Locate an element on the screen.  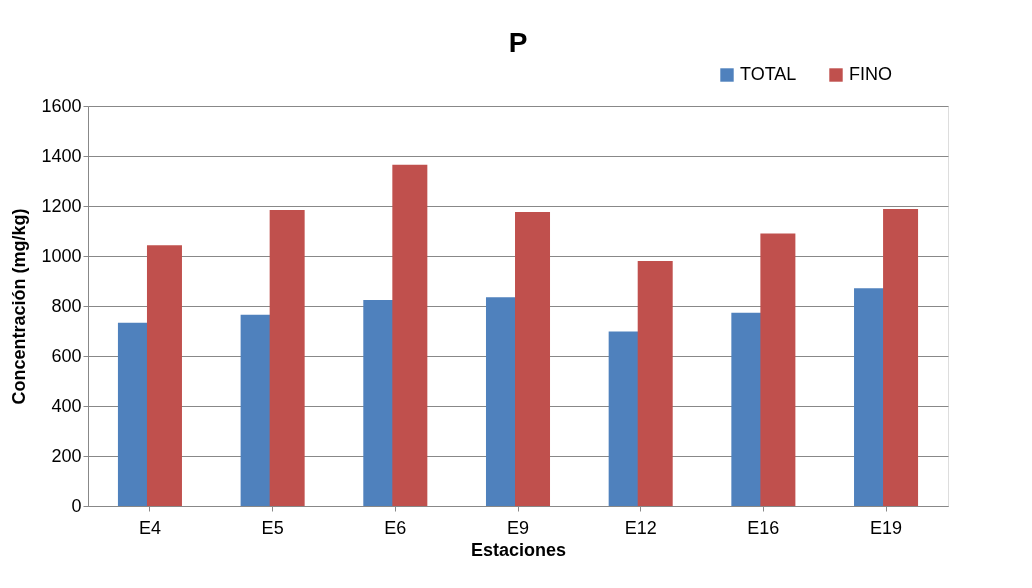
y-axis-title: Concentración (mg/kg) is located at coordinates (19, 306).